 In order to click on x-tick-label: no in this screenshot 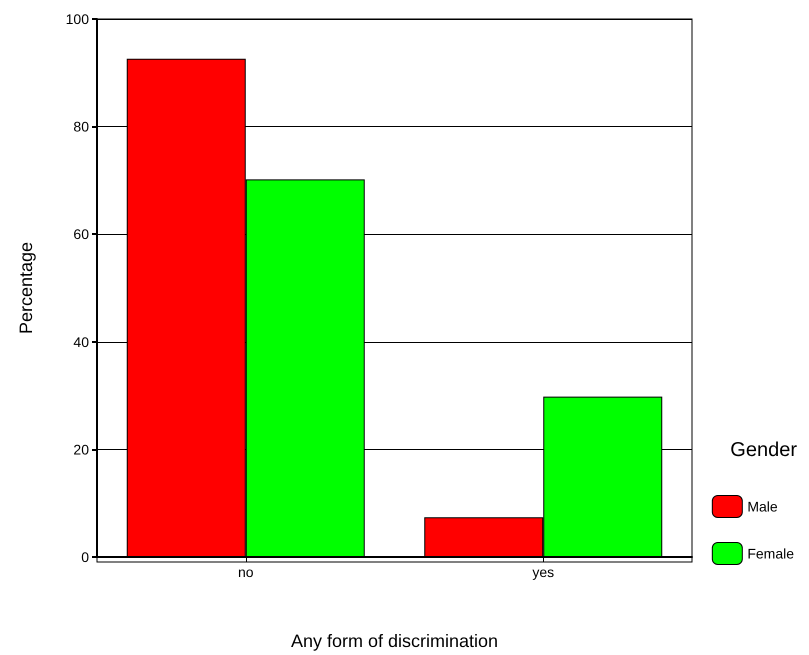, I will do `click(246, 572)`.